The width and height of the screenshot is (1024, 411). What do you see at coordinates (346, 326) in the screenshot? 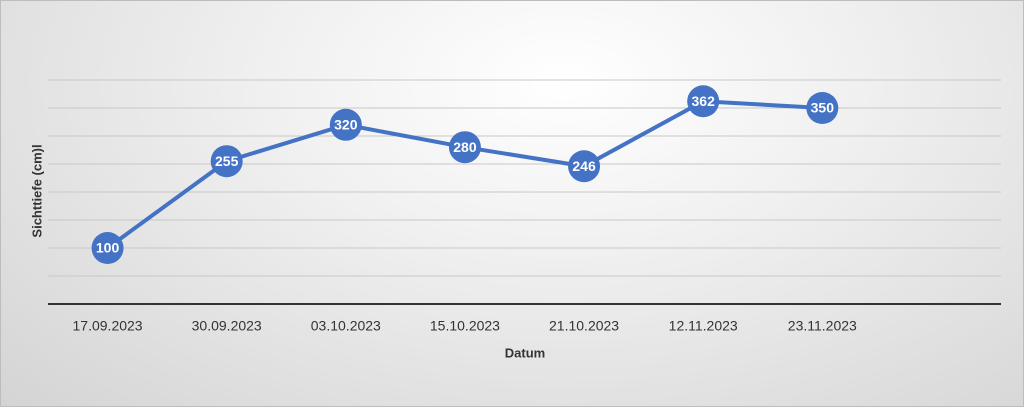
I see `x-tick-label: 03.10.2023` at bounding box center [346, 326].